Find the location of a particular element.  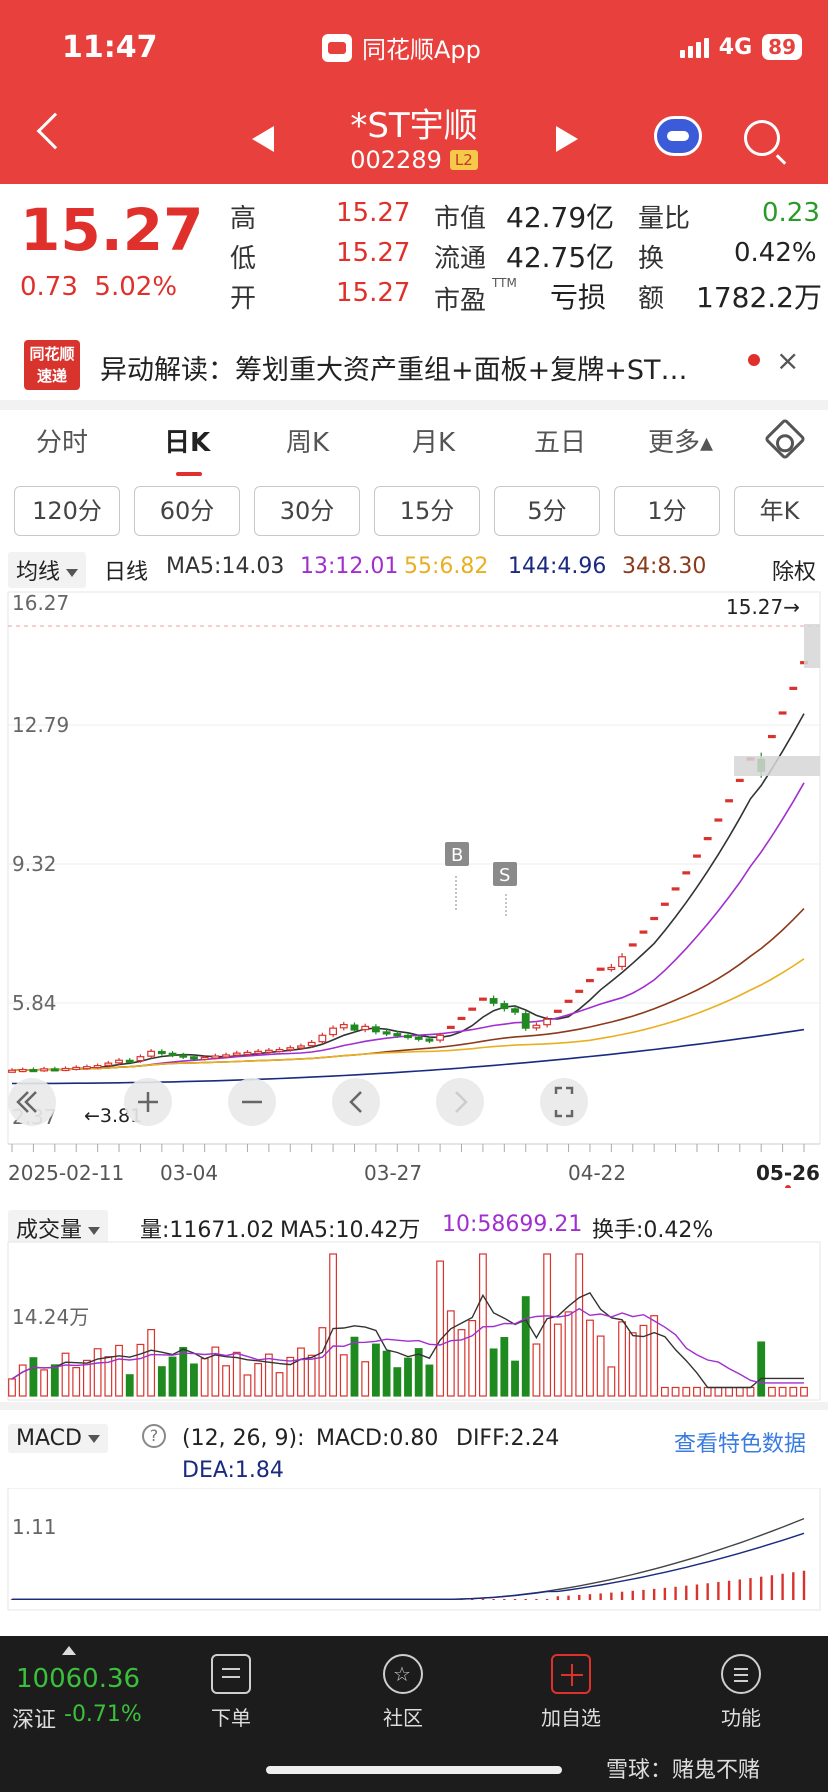

index-value: 10060.36 is located at coordinates (78, 1679).